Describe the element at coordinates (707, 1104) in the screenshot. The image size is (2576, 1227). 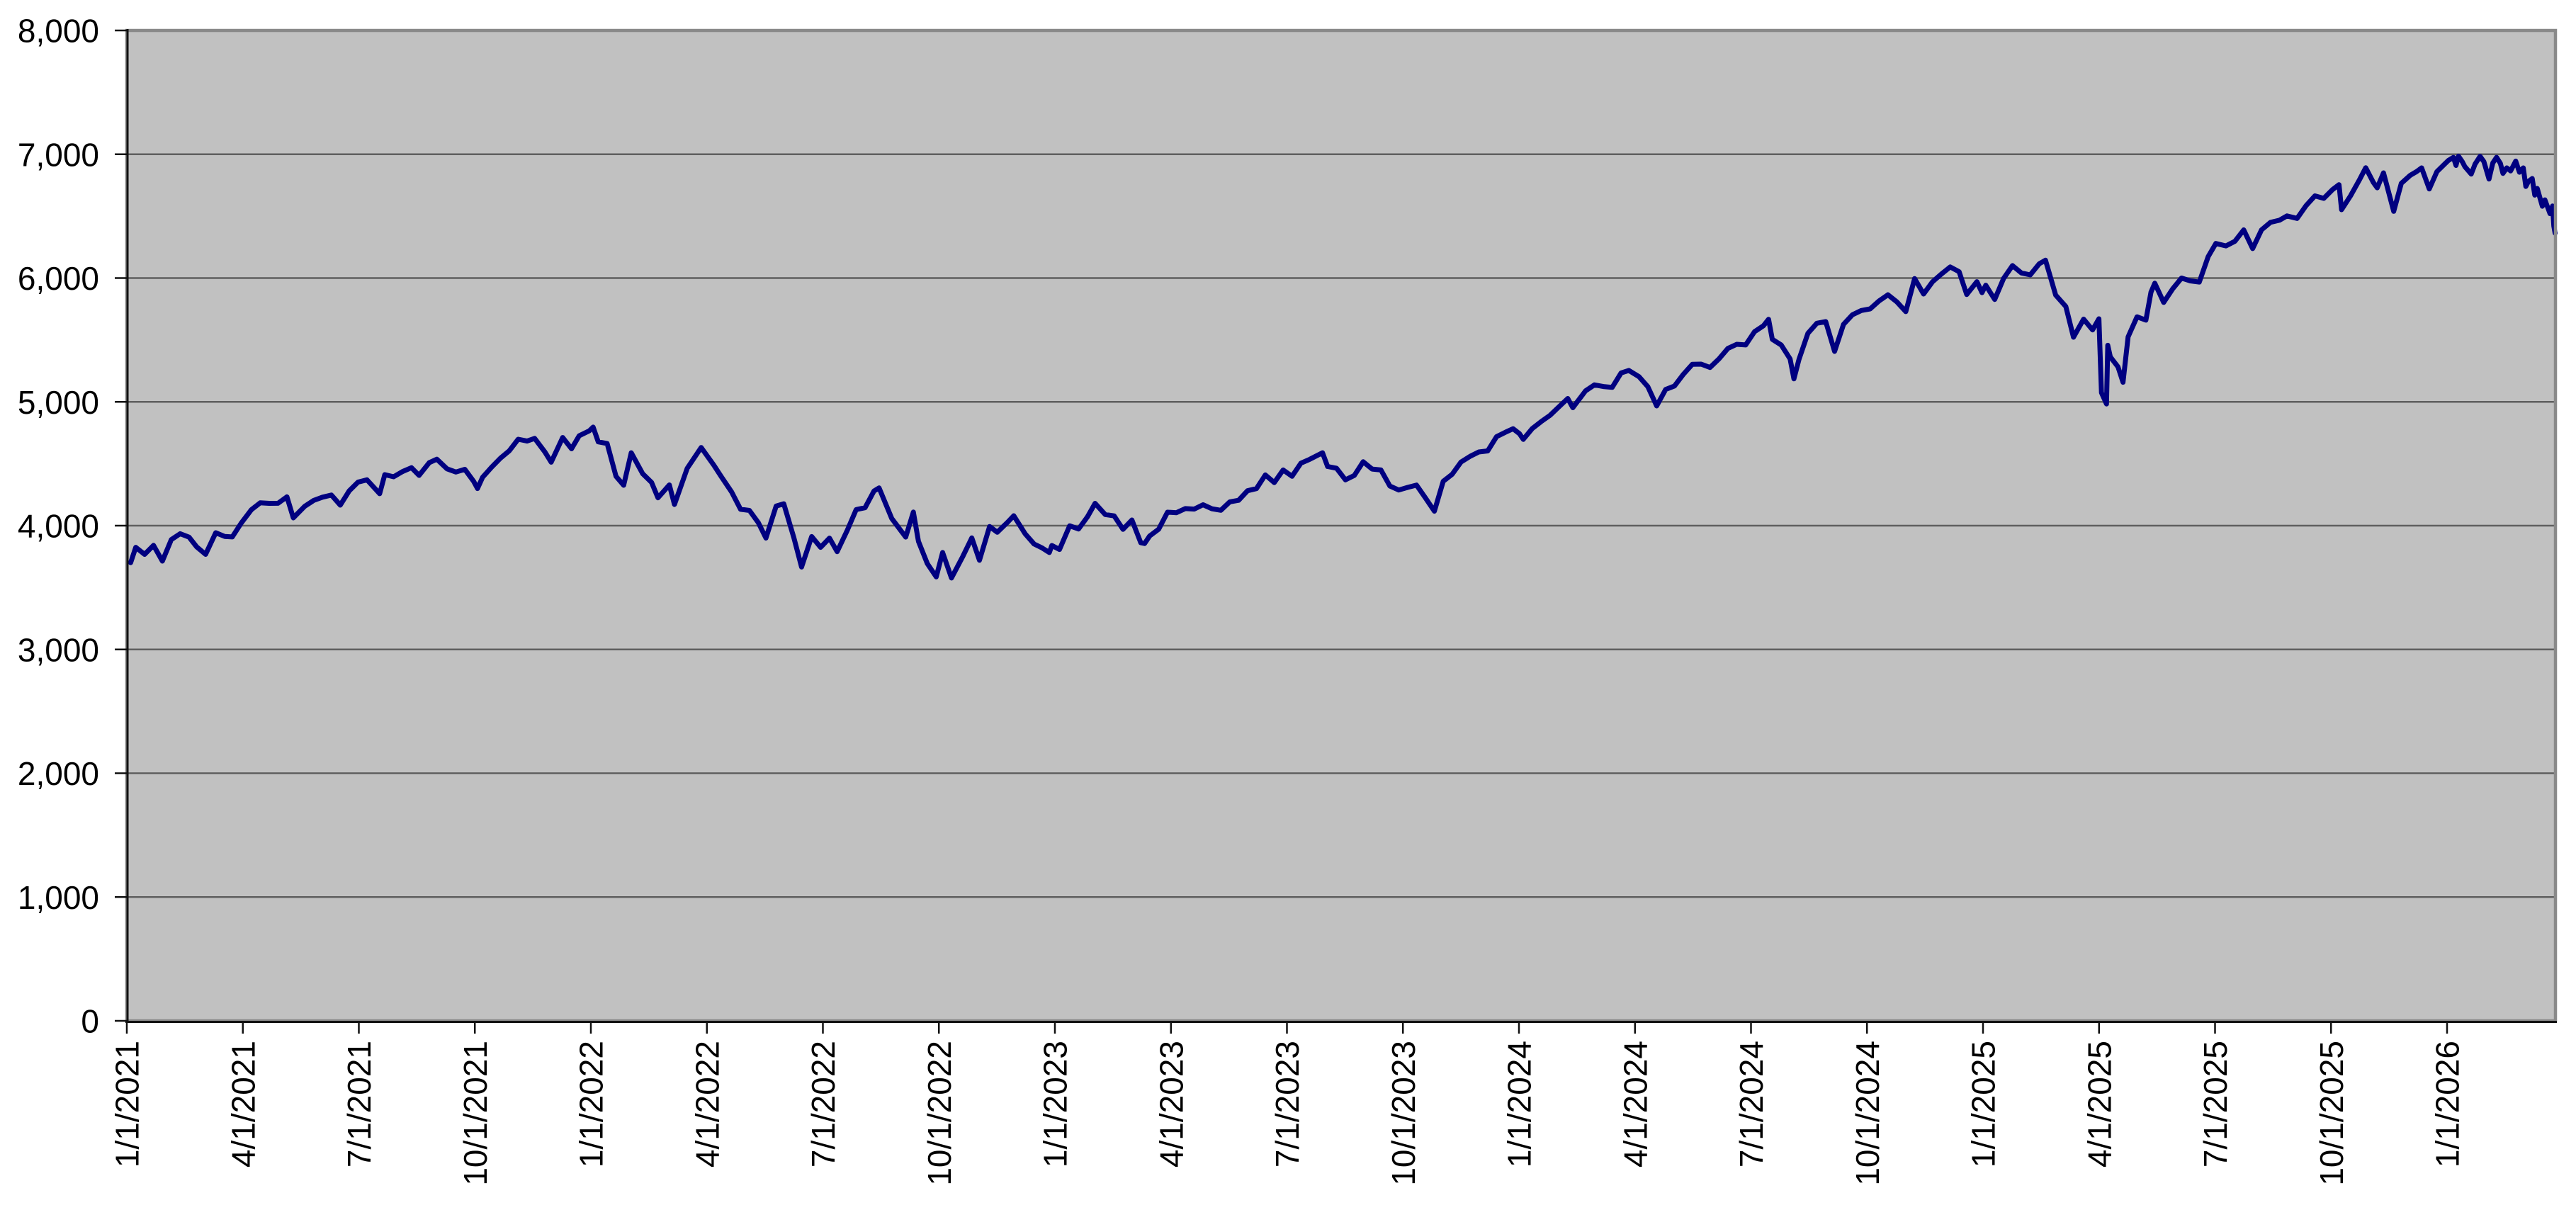
I see `x-axis-tick-label: 4/1/2022` at that location.